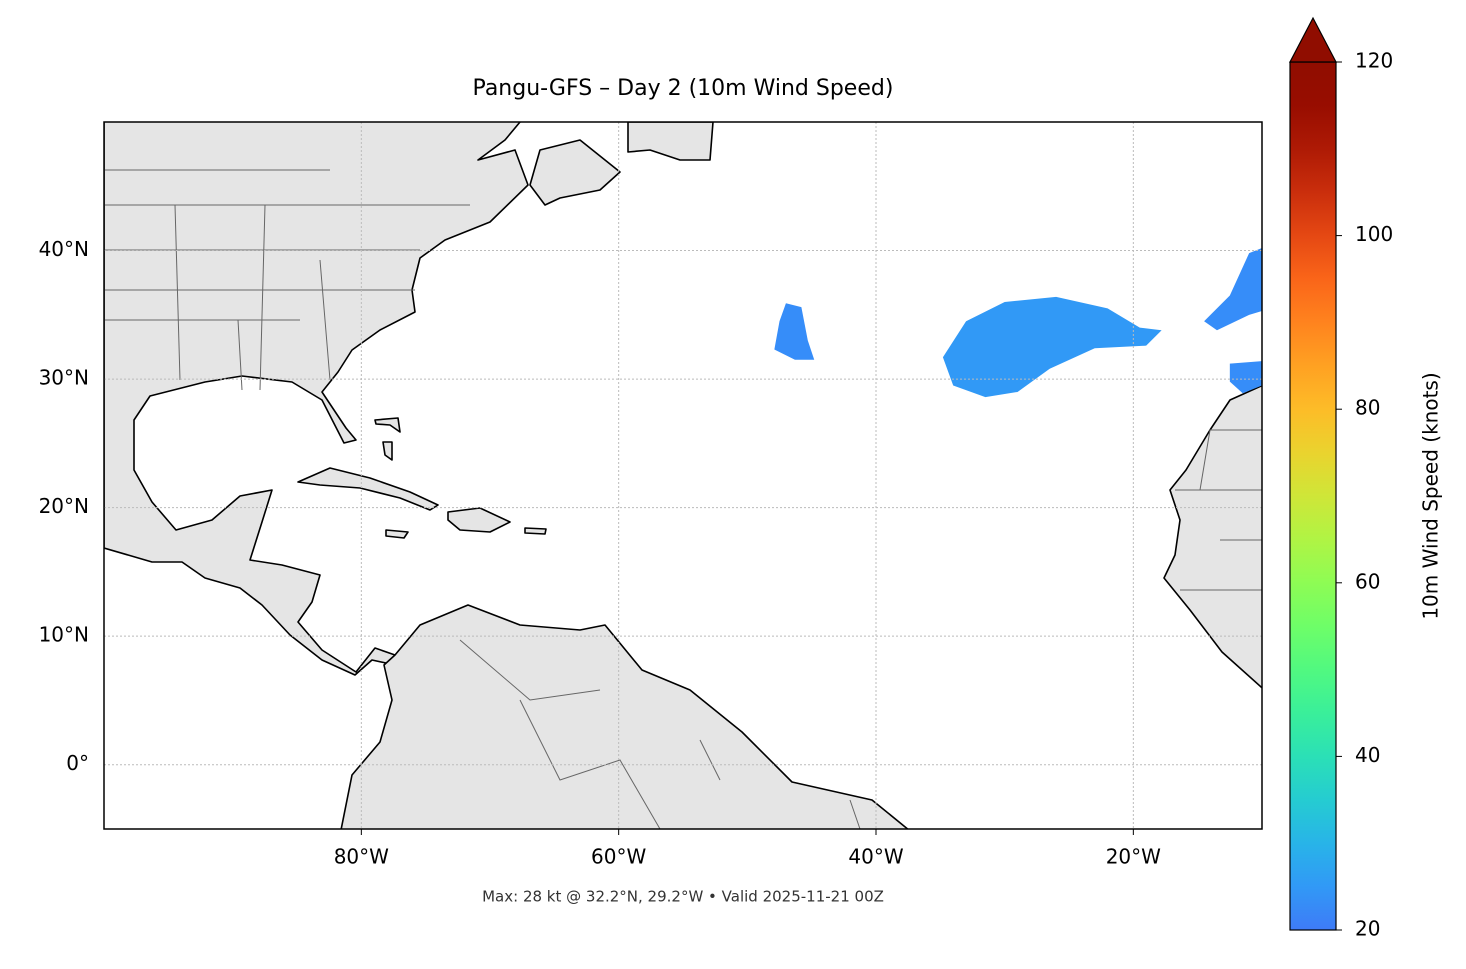 The height and width of the screenshot is (969, 1466). I want to click on x-tick-label: 60°W, so click(618, 857).